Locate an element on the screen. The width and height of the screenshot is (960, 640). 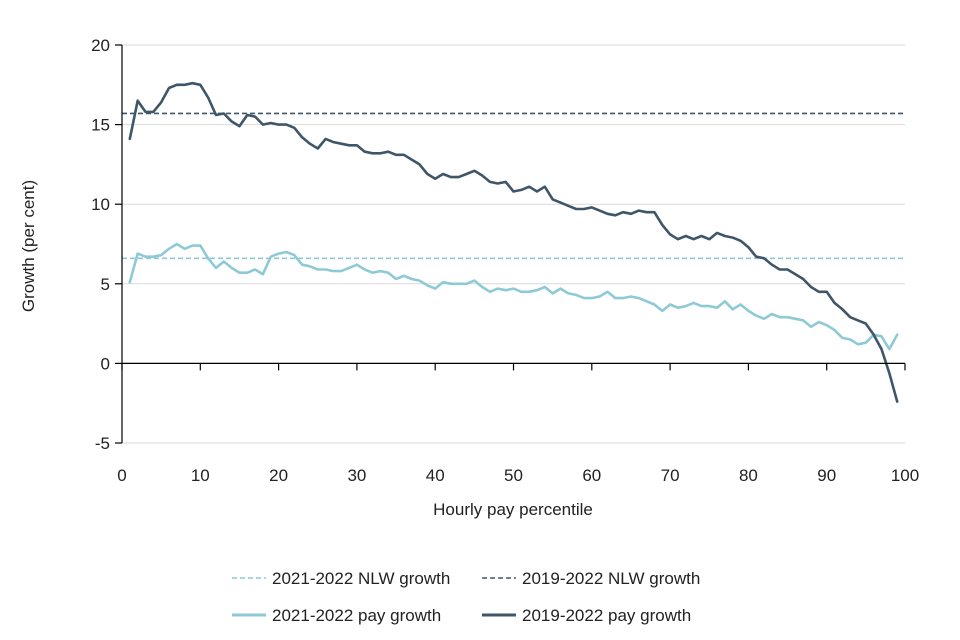
legend-label-nlw-2021-2022: 2021-2022 NLW growth is located at coordinates (361, 578).